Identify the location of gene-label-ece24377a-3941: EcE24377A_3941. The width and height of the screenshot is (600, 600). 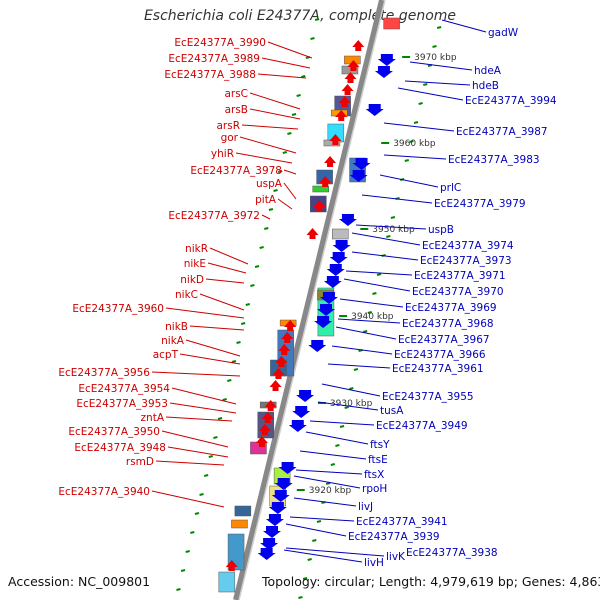
(402, 522).